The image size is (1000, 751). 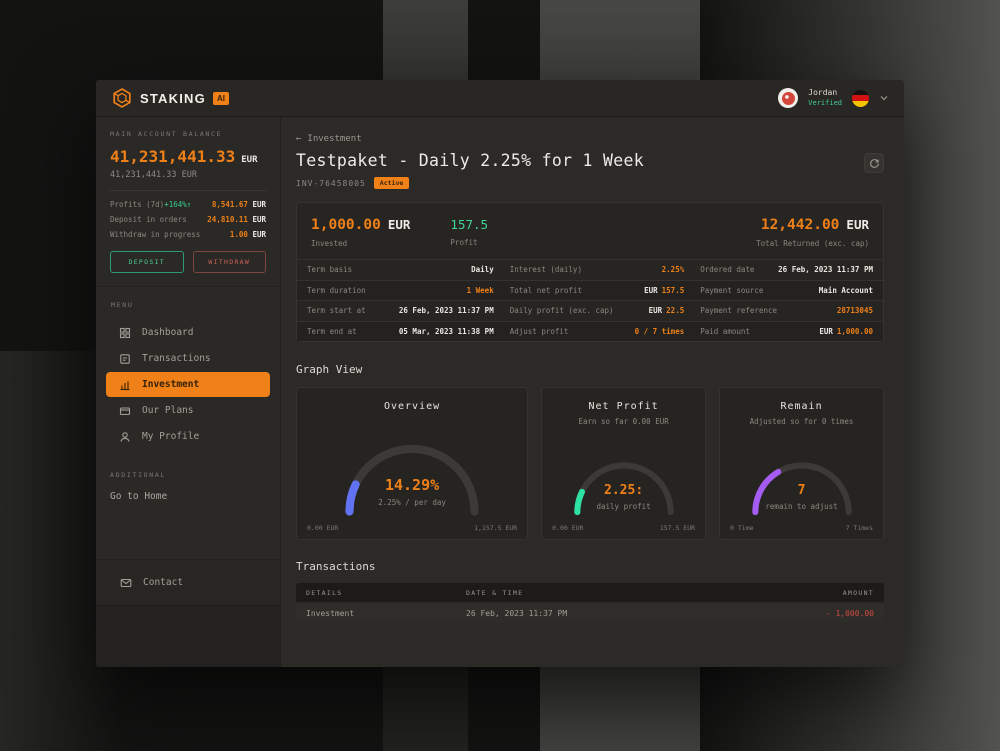 What do you see at coordinates (137, 204) in the screenshot?
I see `stat-label: Profits (7d)` at bounding box center [137, 204].